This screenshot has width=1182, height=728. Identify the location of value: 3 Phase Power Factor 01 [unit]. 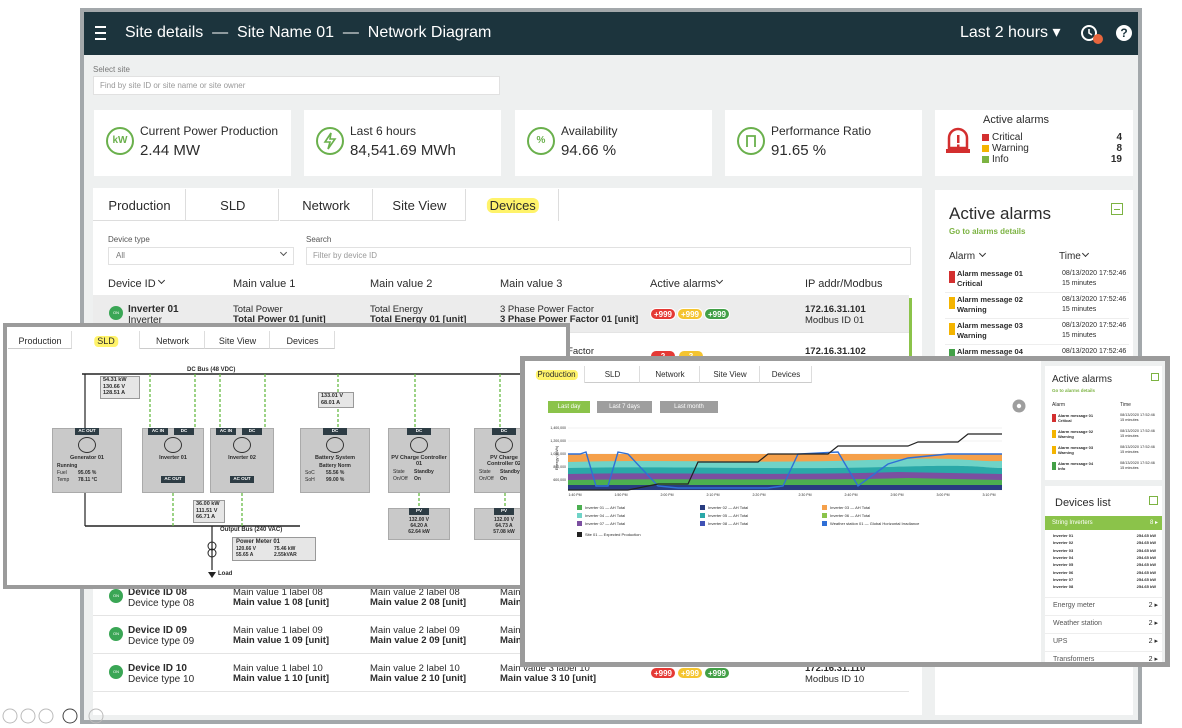
(569, 319).